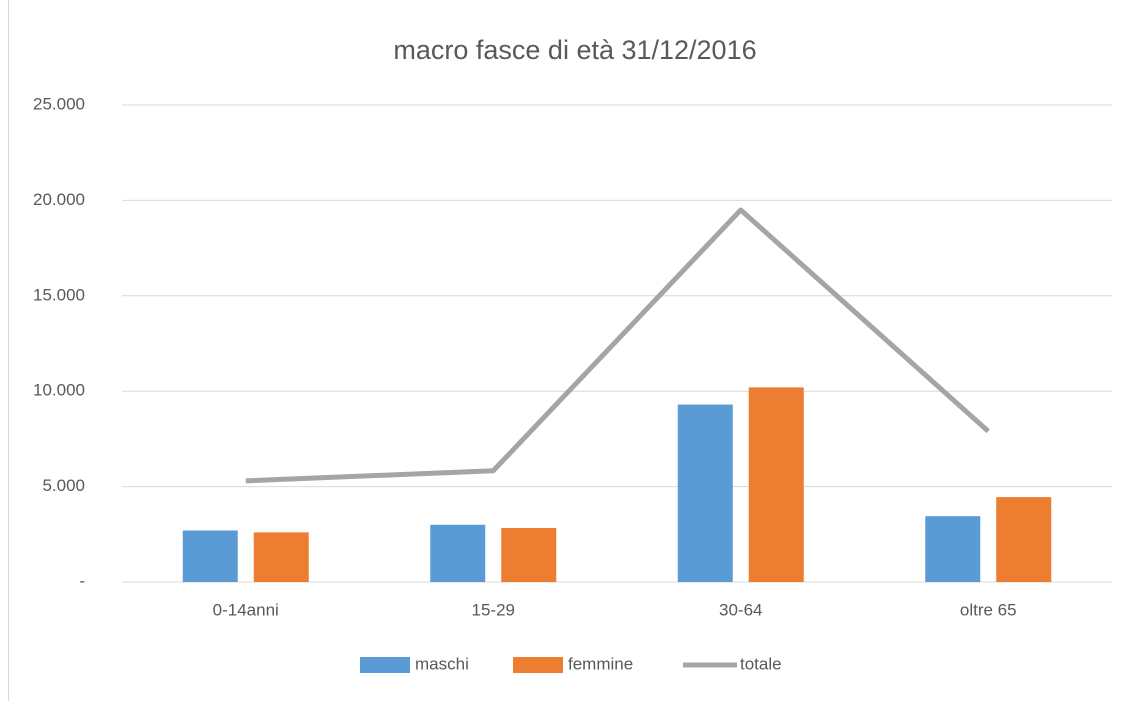  I want to click on y-tick-label: 20.000, so click(59, 199).